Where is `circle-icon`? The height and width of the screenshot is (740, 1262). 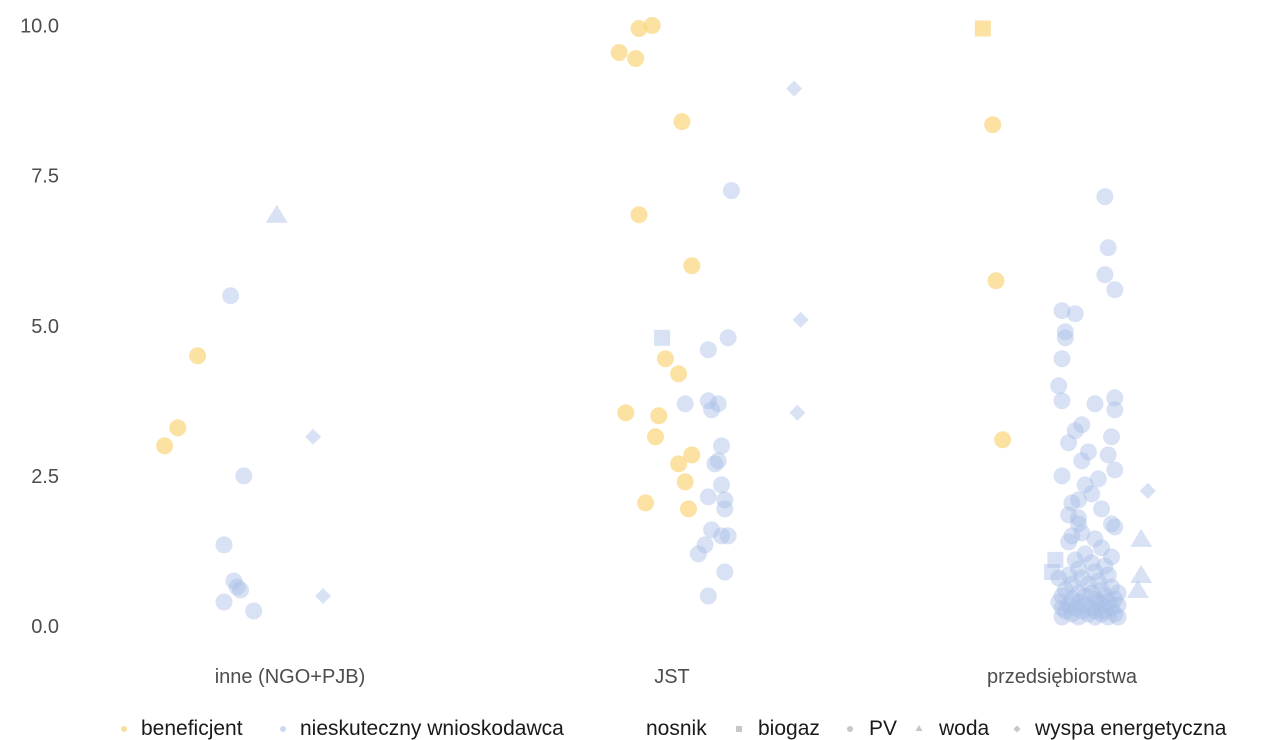
circle-icon is located at coordinates (850, 729).